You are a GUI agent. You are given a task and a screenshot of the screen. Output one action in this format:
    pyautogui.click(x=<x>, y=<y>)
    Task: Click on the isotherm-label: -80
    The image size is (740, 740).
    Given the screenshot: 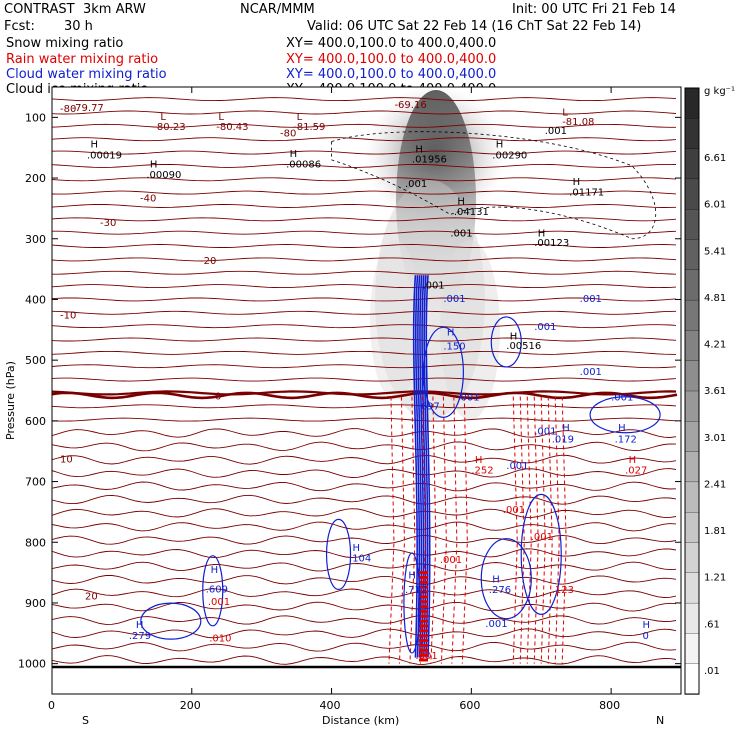 What is the action you would take?
    pyautogui.click(x=68, y=109)
    